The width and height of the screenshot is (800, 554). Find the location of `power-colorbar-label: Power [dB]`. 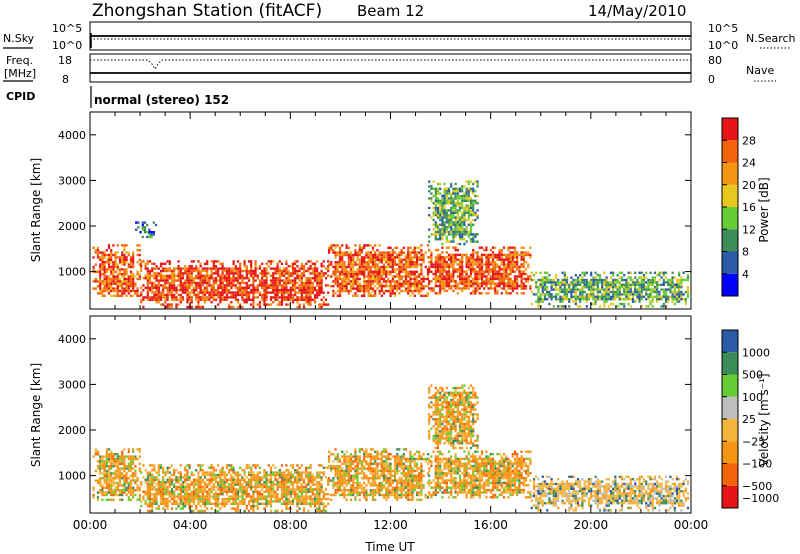

power-colorbar-label: Power [dB] is located at coordinates (764, 209).